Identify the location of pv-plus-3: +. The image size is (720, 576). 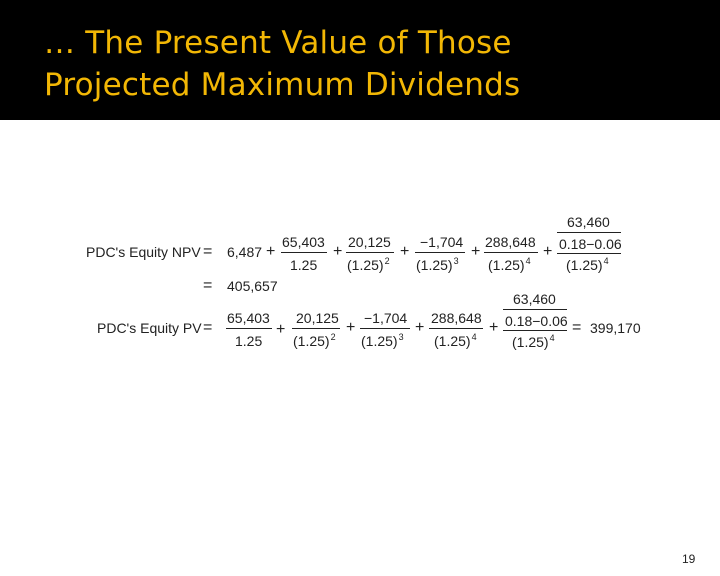
(420, 327).